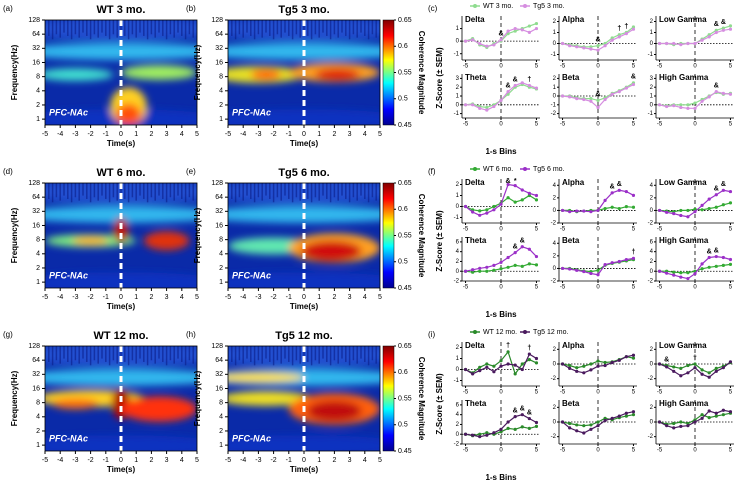 This screenshot has height=496, width=740. I want to click on panel-label: (i), so click(431, 334).